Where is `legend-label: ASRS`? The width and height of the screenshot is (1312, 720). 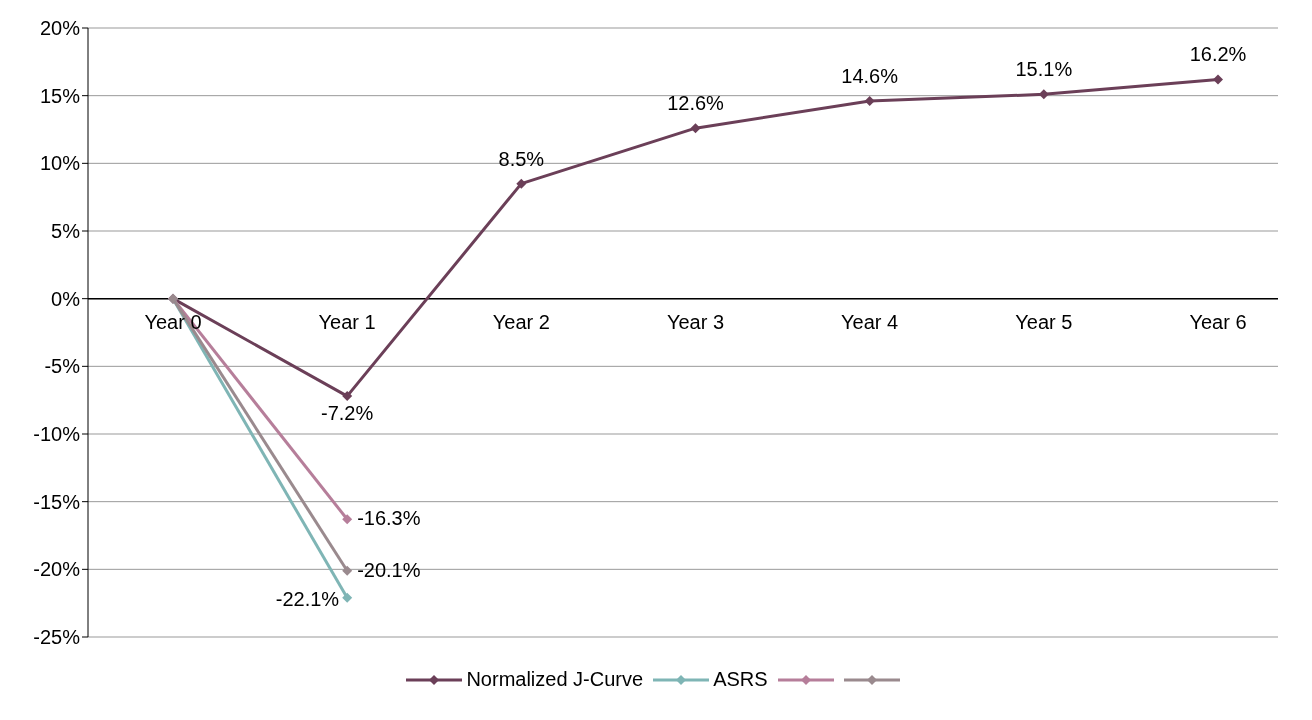 legend-label: ASRS is located at coordinates (740, 679).